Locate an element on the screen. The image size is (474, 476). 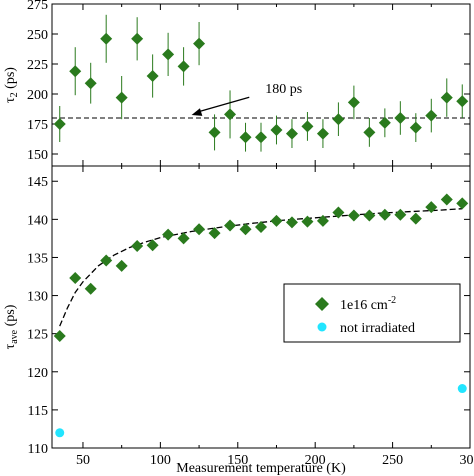
top-y-tick-label: 150 is located at coordinates (37, 155).